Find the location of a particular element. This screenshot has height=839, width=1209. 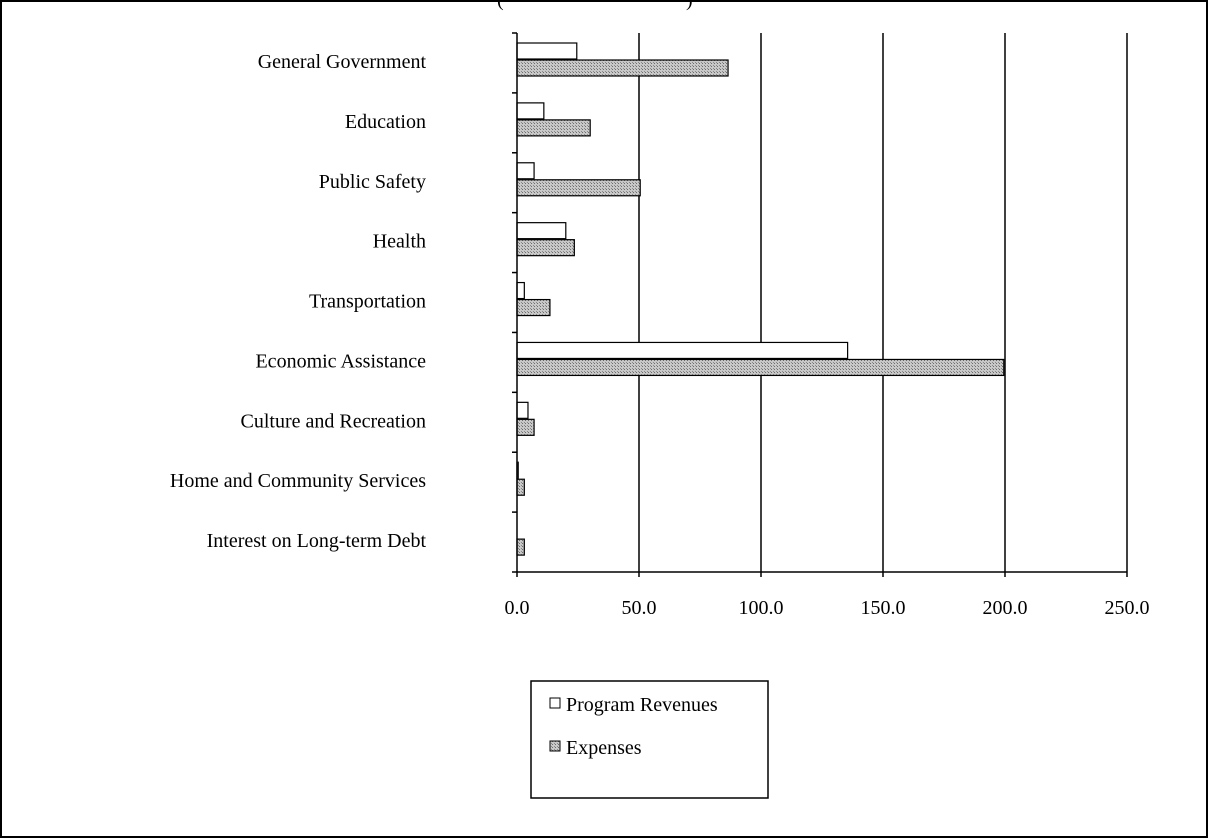

bar-expenses-general-government is located at coordinates (622, 68).